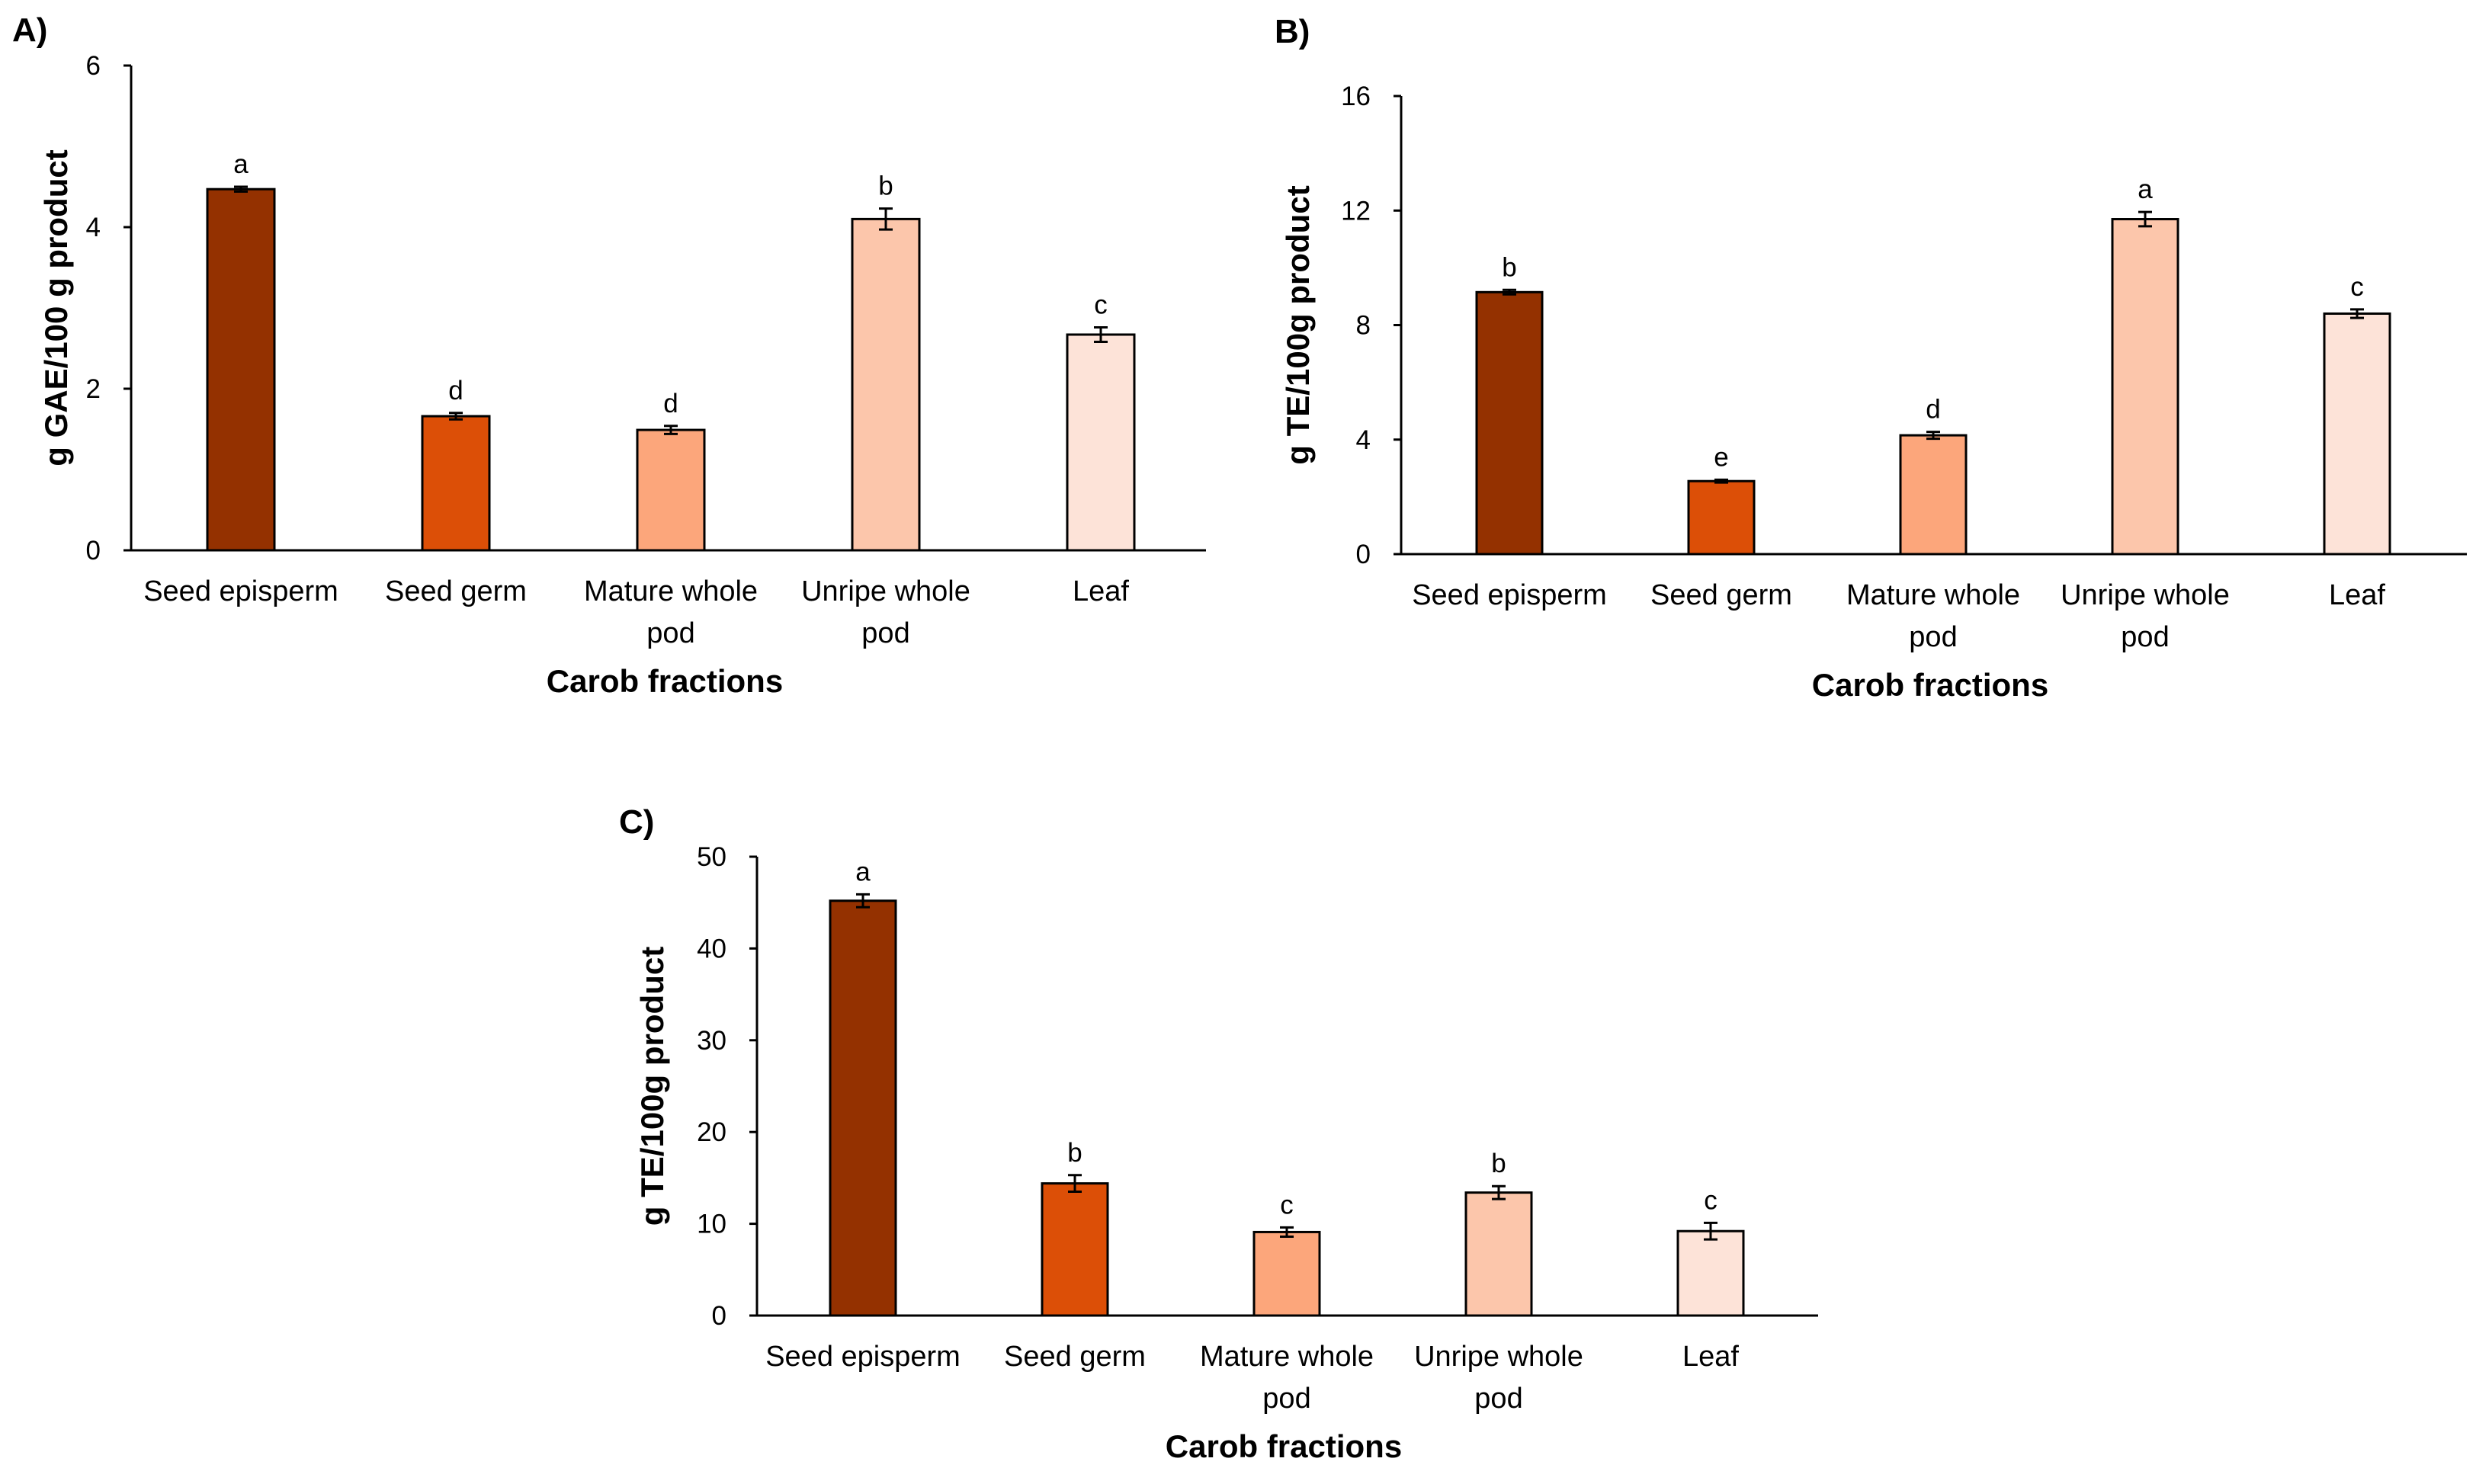  I want to click on y-tick-label: 2, so click(94, 389).